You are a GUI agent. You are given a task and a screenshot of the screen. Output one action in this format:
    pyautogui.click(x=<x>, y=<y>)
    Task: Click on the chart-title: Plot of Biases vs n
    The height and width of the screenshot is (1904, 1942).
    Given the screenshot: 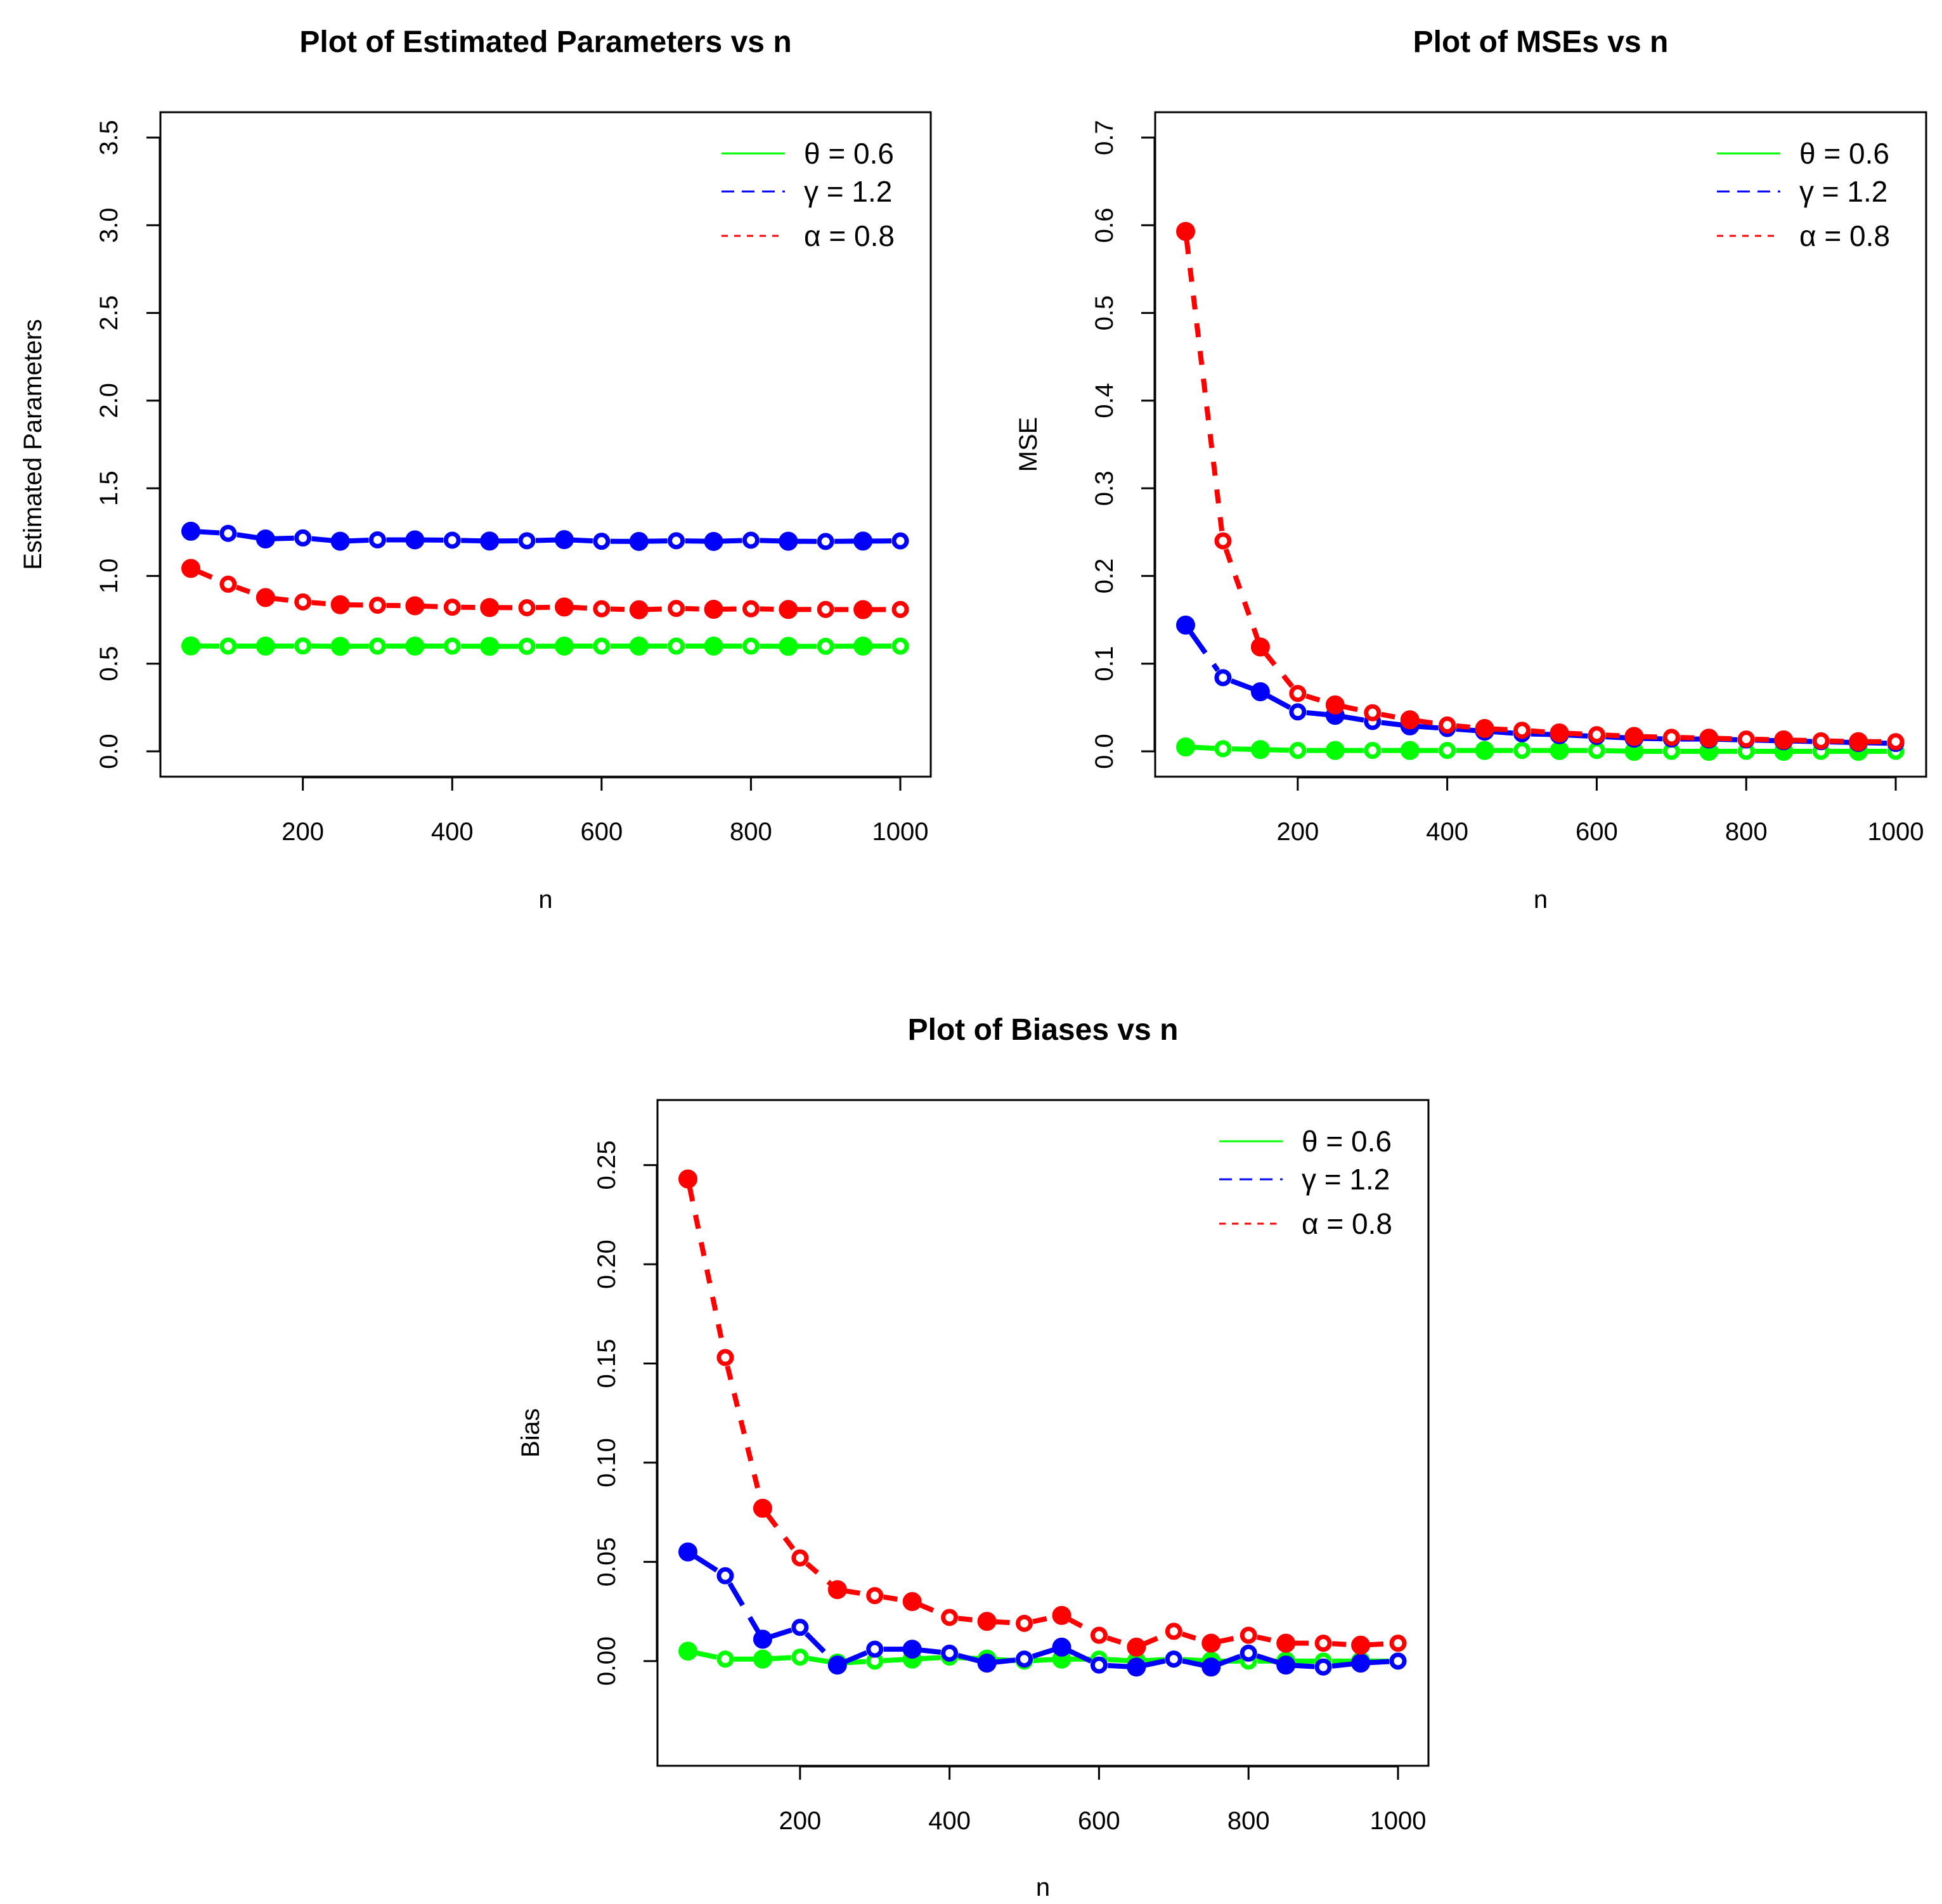 What is the action you would take?
    pyautogui.click(x=1043, y=1030)
    